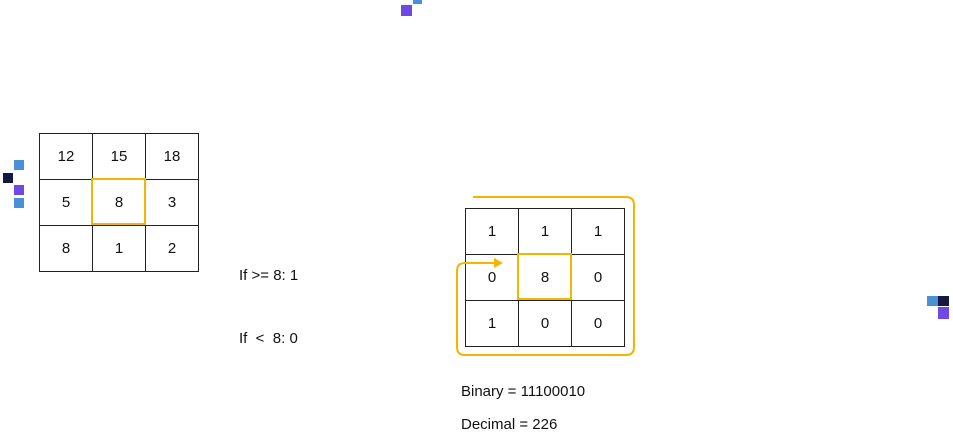 The width and height of the screenshot is (953, 439). What do you see at coordinates (417, 2) in the screenshot?
I see `decor-square-top-blue` at bounding box center [417, 2].